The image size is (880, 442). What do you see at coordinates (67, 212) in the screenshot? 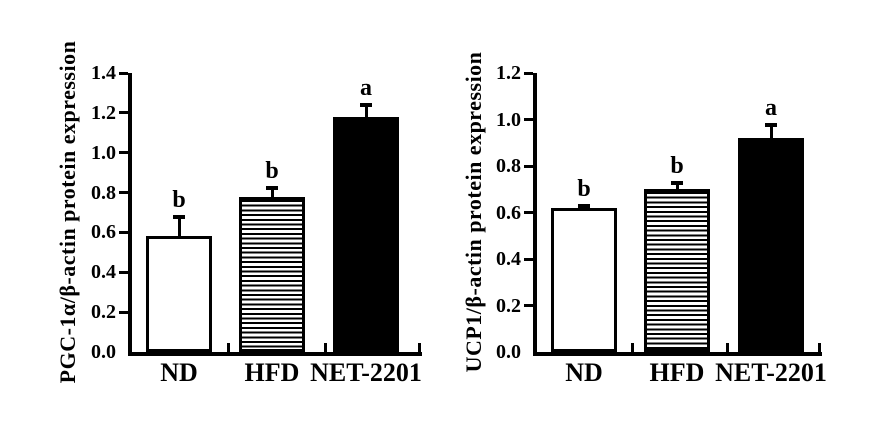
I see `y-axis-label-pgc1a: PGC-1α/β-actin protein expression` at bounding box center [67, 212].